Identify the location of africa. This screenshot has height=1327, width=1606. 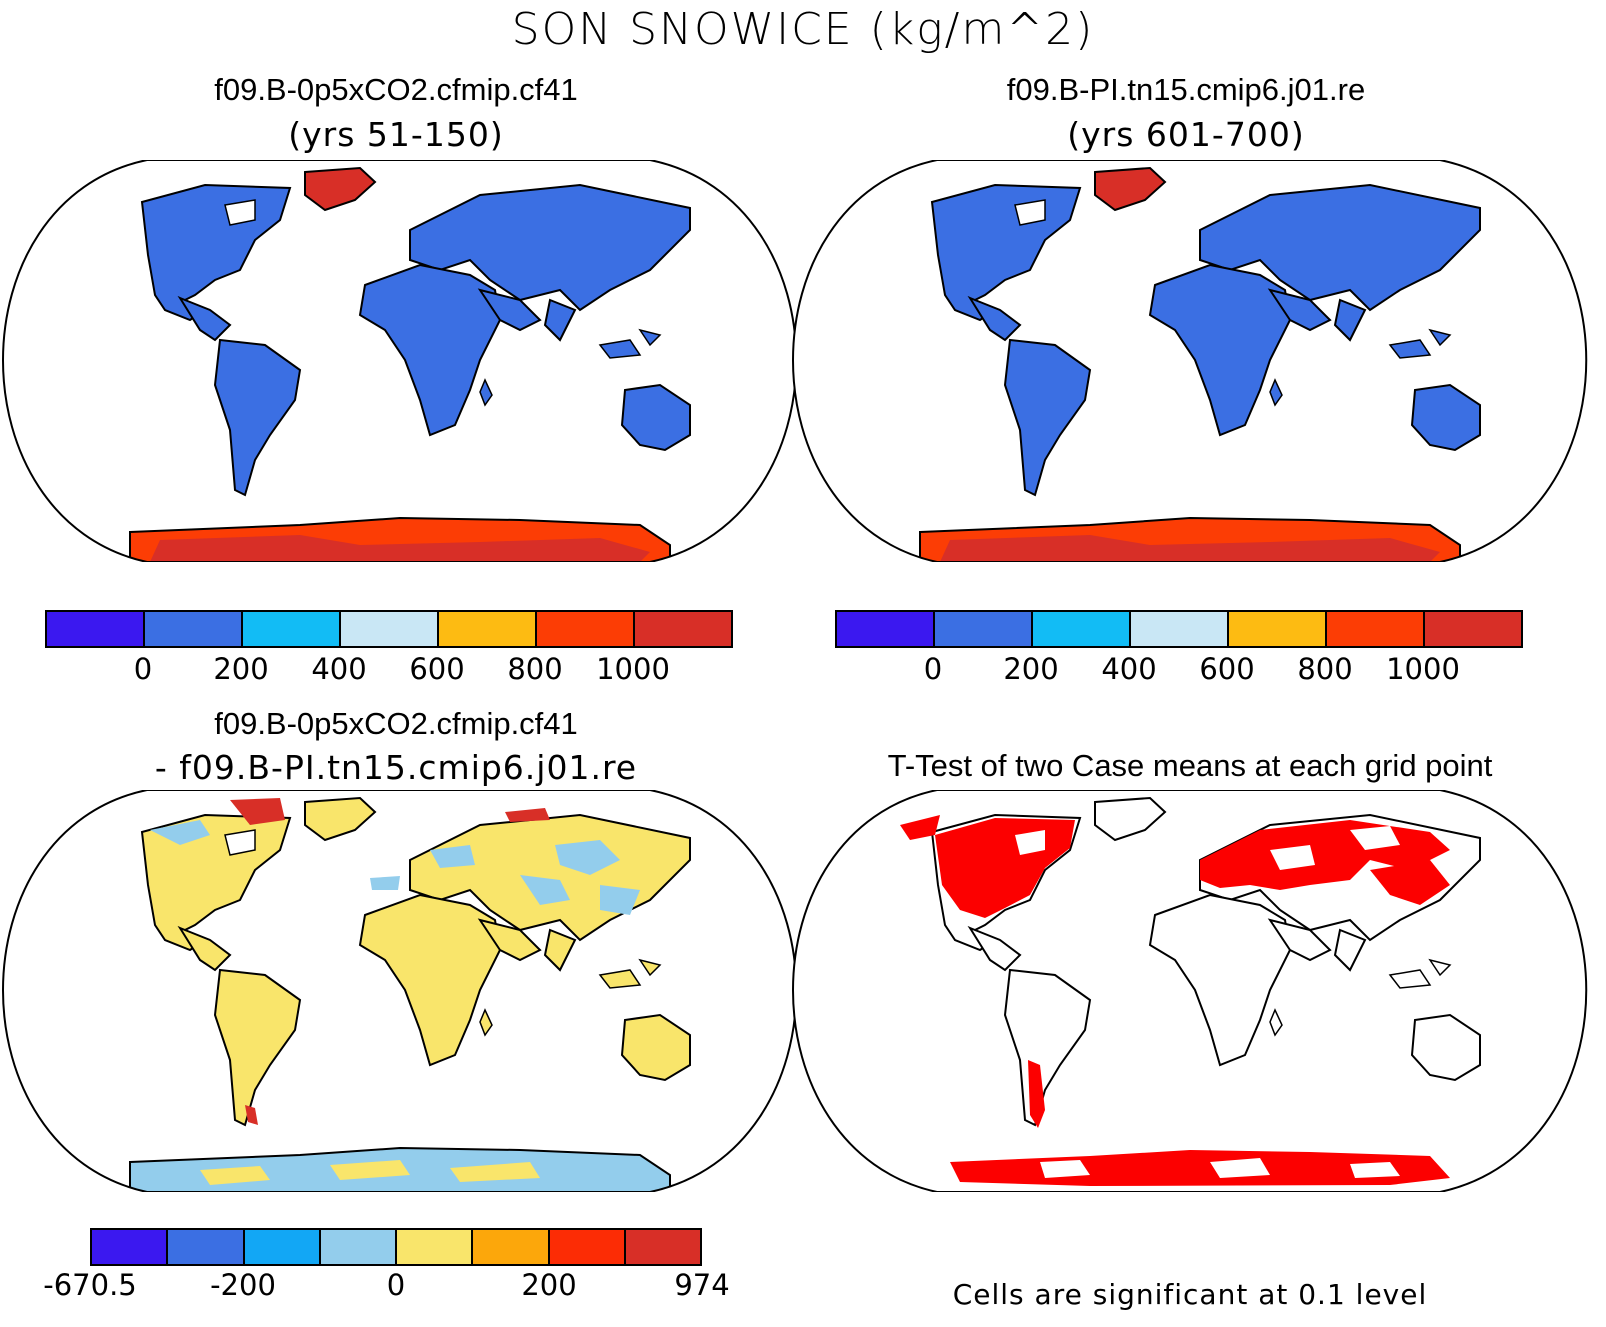
(430, 350).